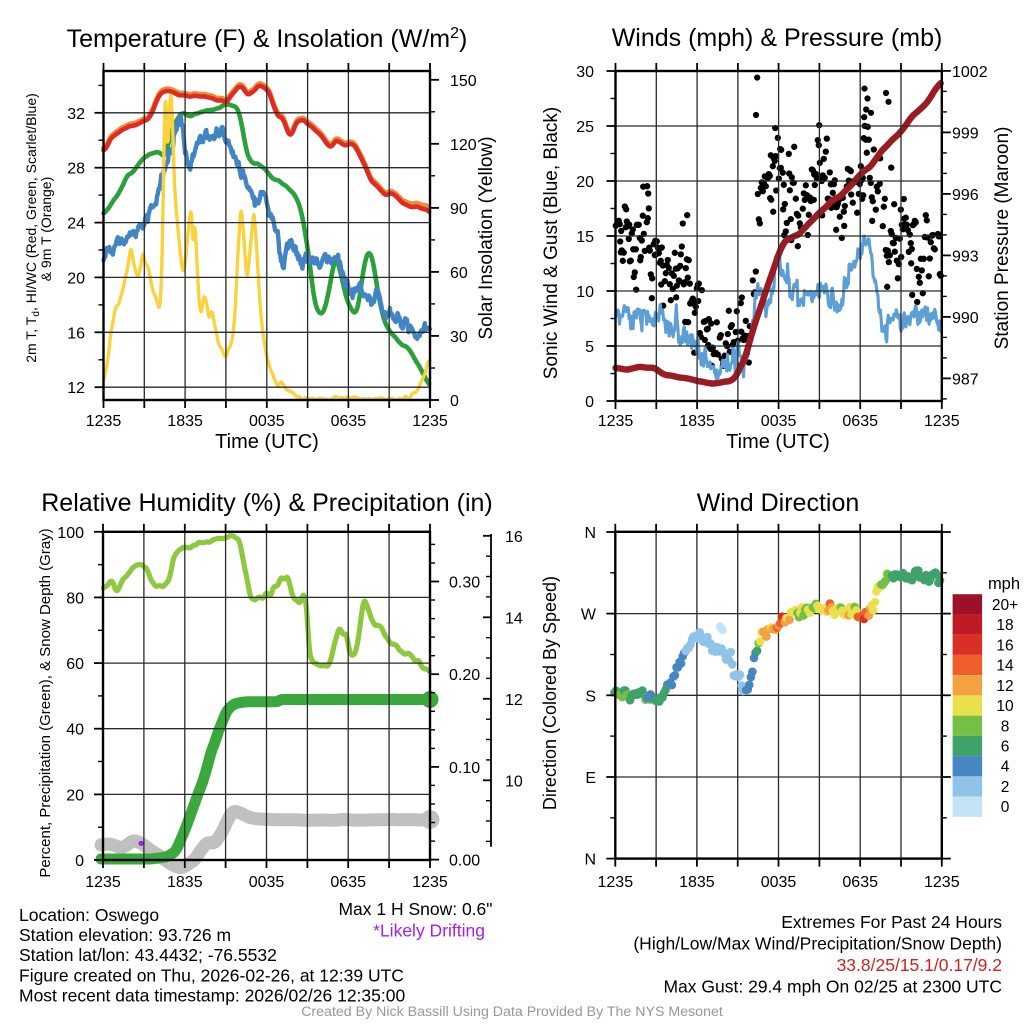 The width and height of the screenshot is (1024, 1024). Describe the element at coordinates (778, 503) in the screenshot. I see `svg-text: Wind Direction` at that location.